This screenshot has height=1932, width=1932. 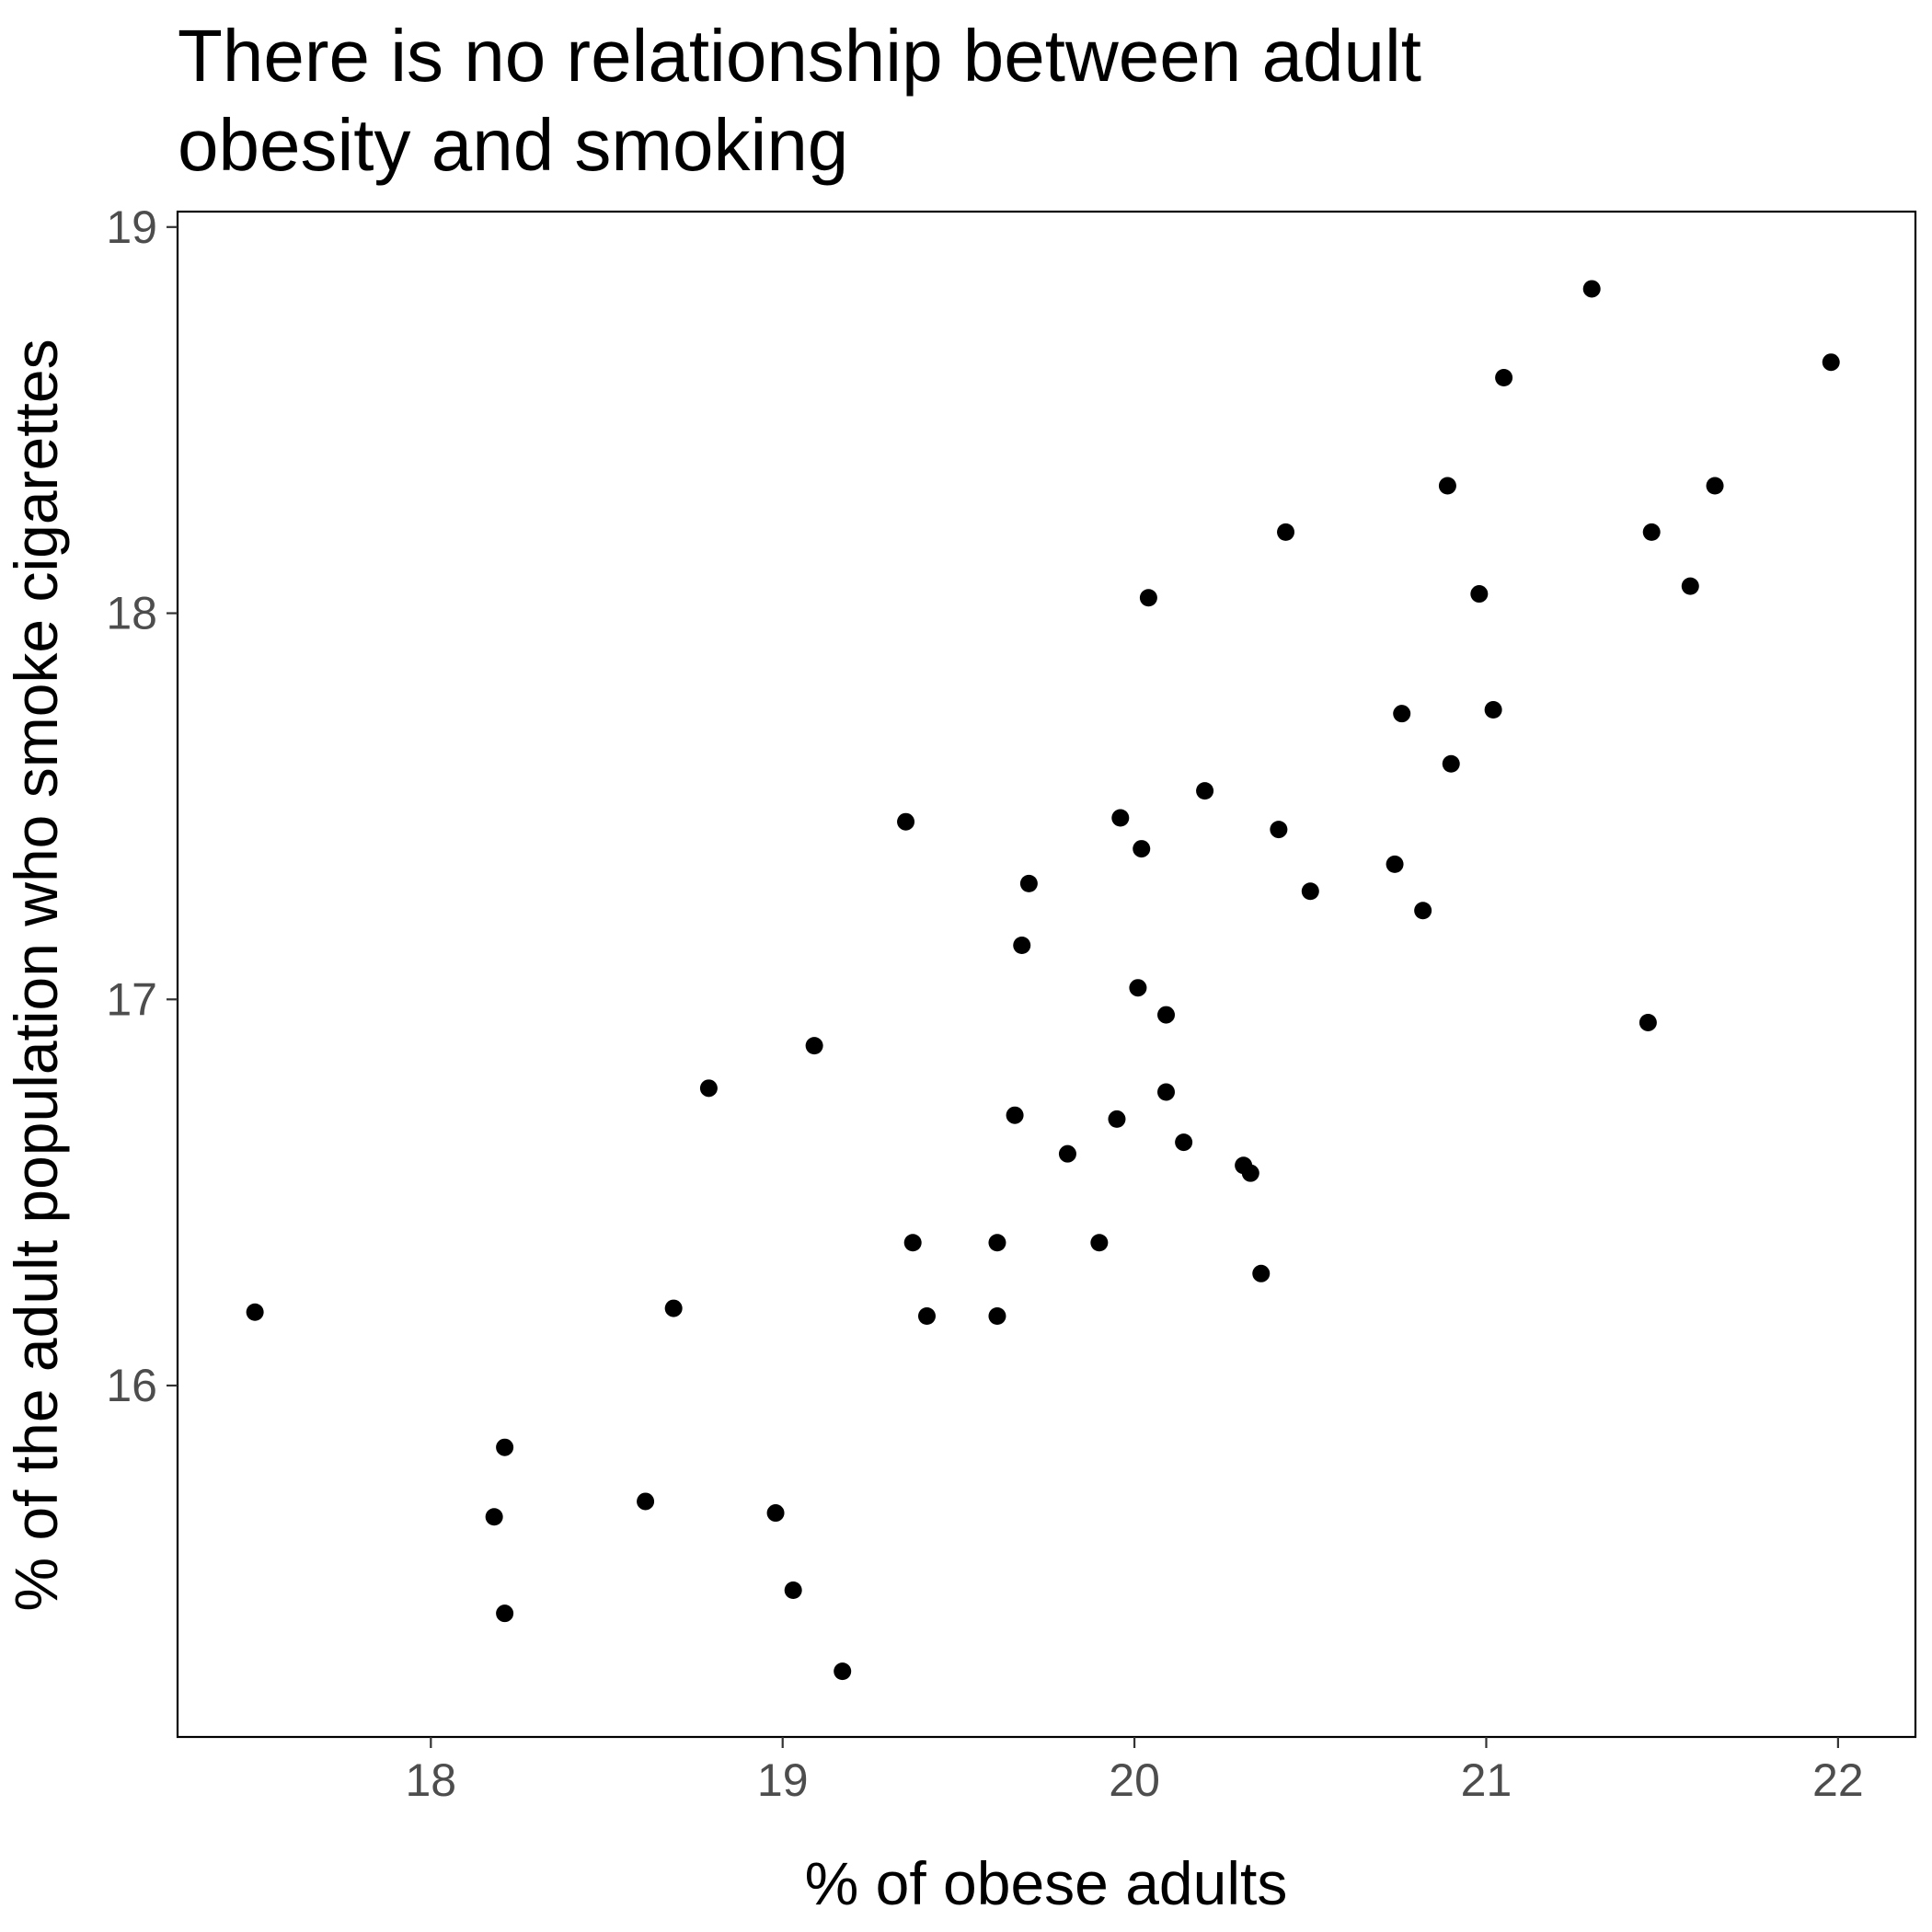 I want to click on chart-title-line-1: There is no relationship between adult, so click(x=799, y=56).